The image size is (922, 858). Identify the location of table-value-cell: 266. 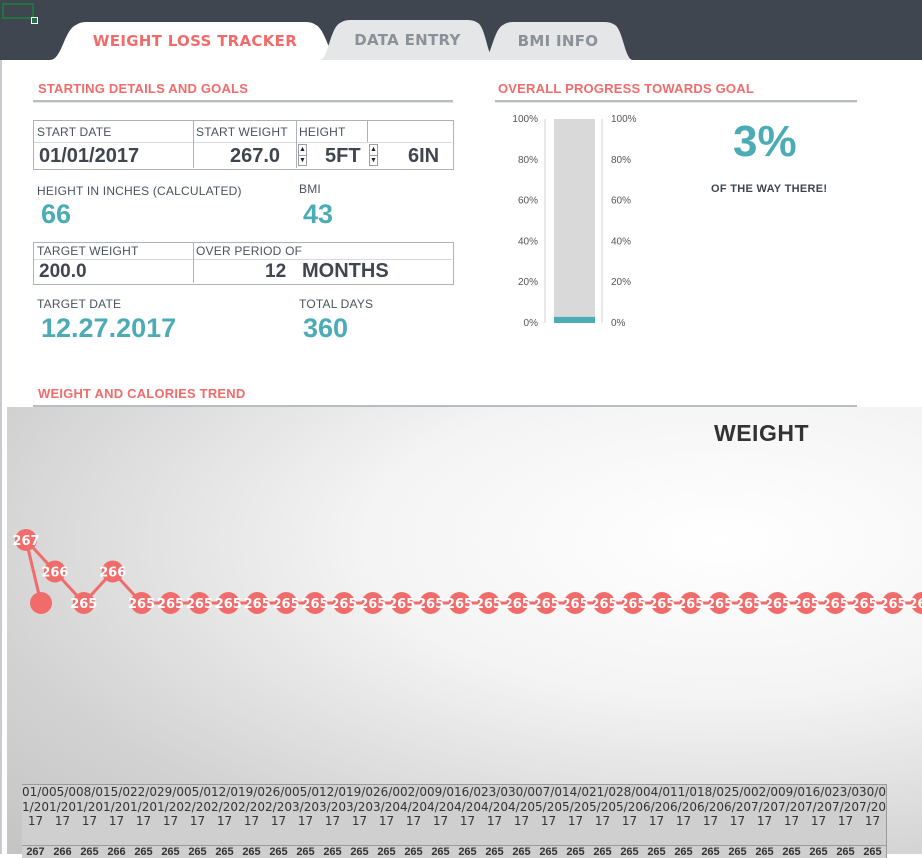
(63, 851).